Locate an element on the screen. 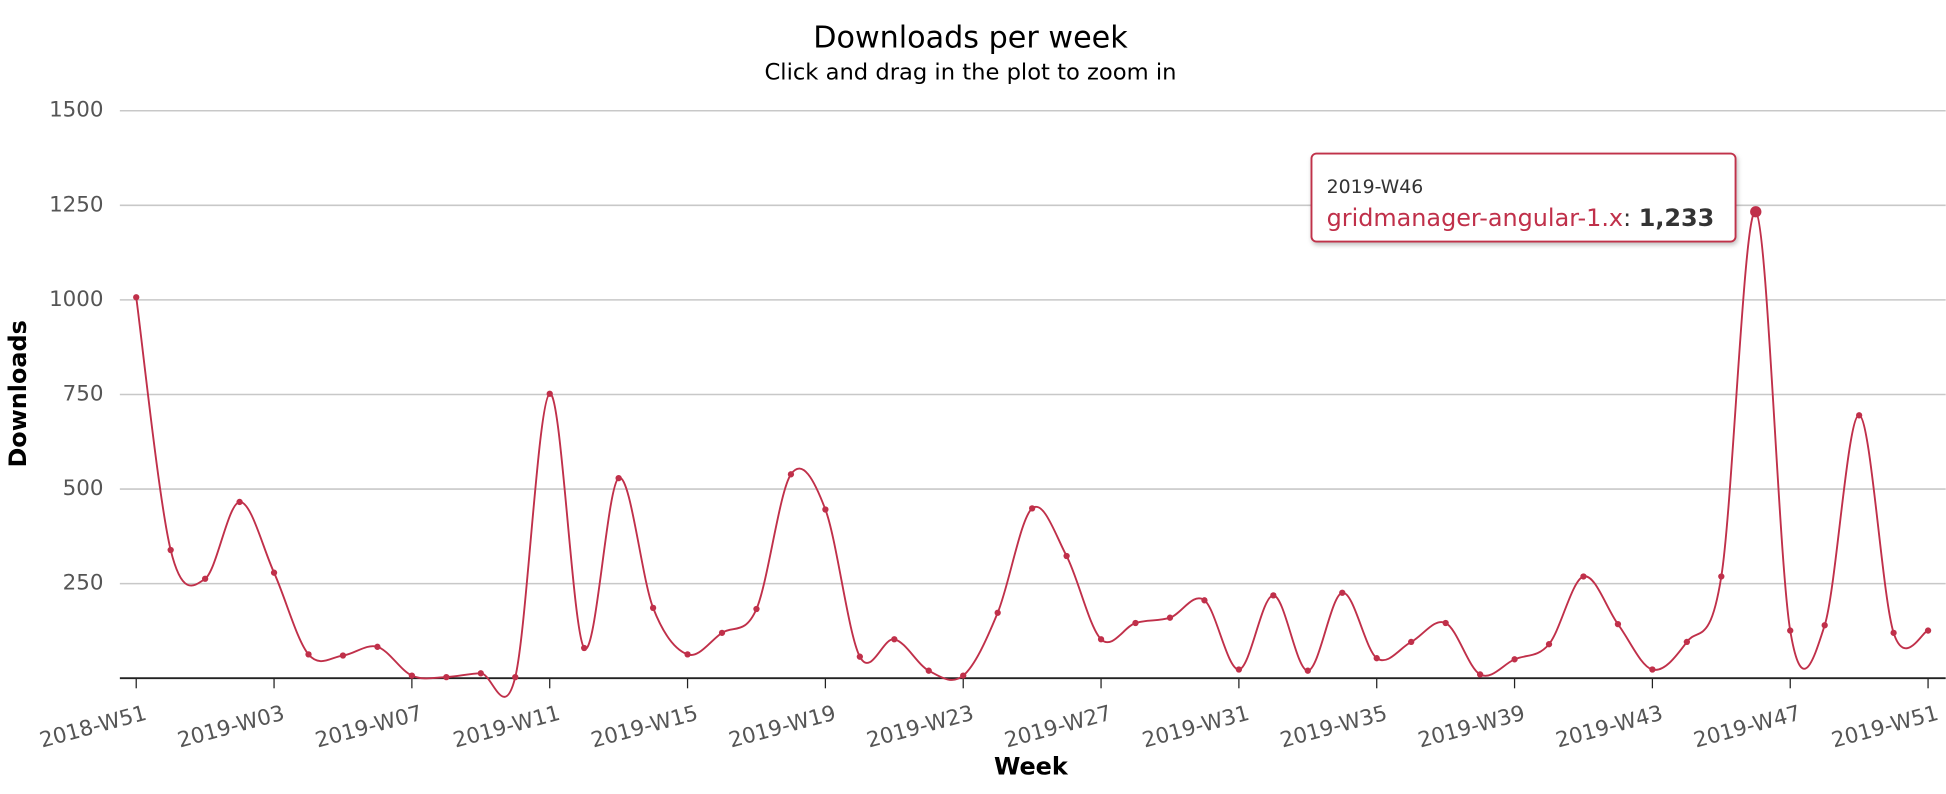 The image size is (1946, 794). x-tick-label: 2019-W15 is located at coordinates (644, 727).